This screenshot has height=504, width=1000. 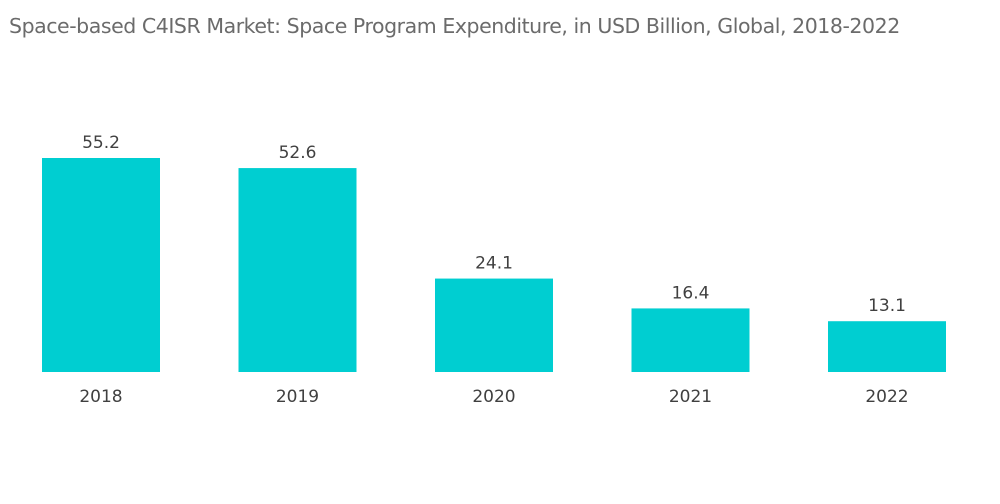 I want to click on x-tick-label-2021: 2021, so click(x=690, y=397).